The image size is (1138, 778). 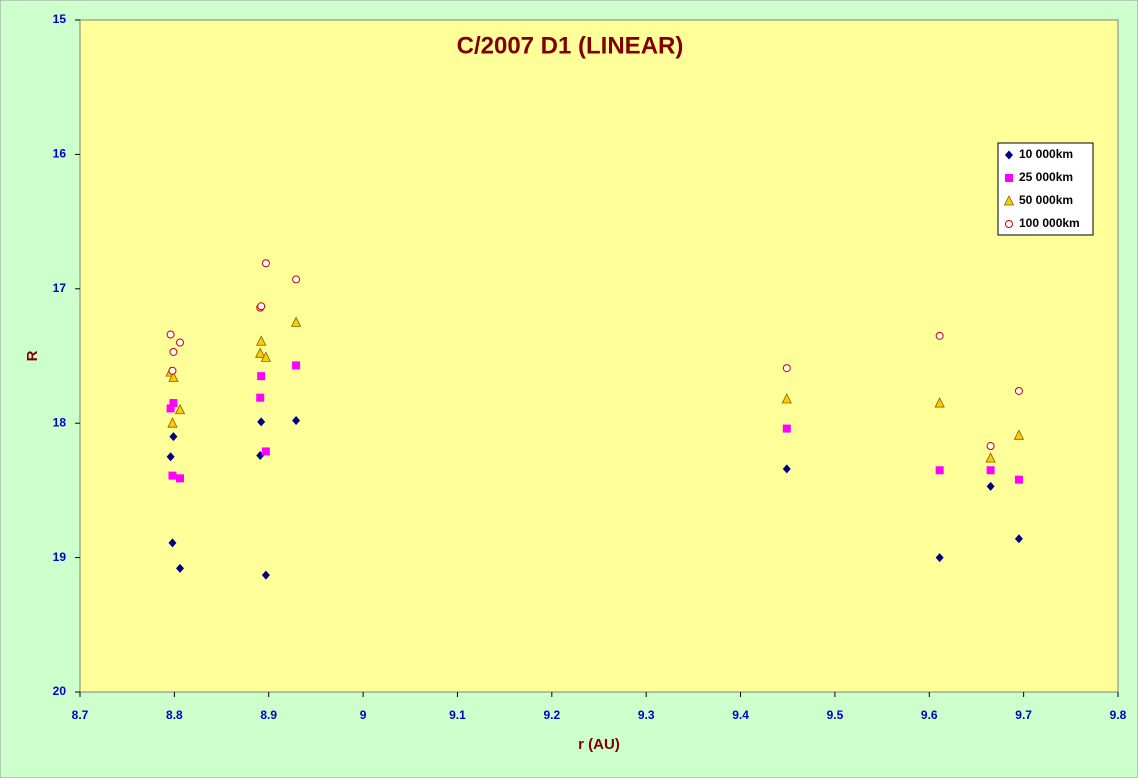 What do you see at coordinates (60, 691) in the screenshot?
I see `y-tick-label: 20` at bounding box center [60, 691].